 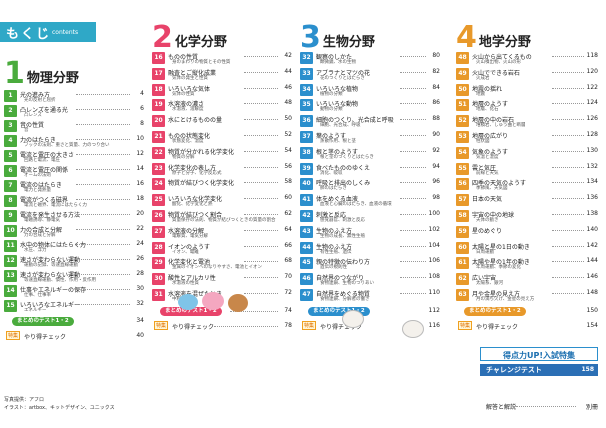 I want to click on page-number: 96, so click(x=436, y=182).